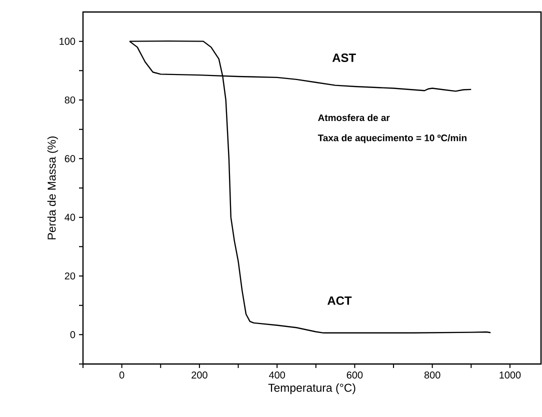 The image size is (542, 417). Describe the element at coordinates (73, 334) in the screenshot. I see `y-tick-label: 0` at that location.